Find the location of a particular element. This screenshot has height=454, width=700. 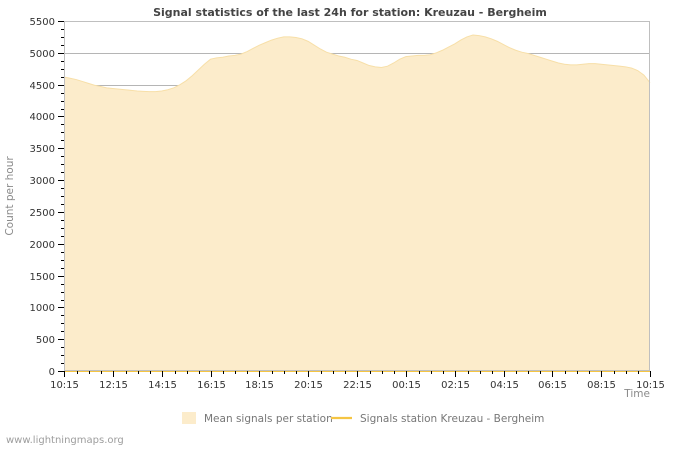

x-tick-label: 22:15 is located at coordinates (357, 385).